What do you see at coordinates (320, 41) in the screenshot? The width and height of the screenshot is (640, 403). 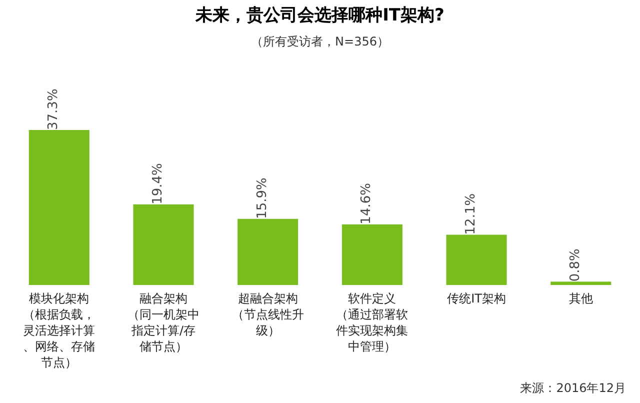 I see `chart-subtitle: （所有受访者，N=356）` at bounding box center [320, 41].